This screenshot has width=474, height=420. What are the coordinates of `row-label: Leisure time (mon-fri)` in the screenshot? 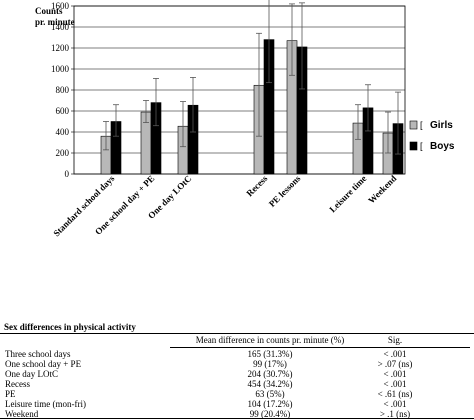 It's located at (45, 404).